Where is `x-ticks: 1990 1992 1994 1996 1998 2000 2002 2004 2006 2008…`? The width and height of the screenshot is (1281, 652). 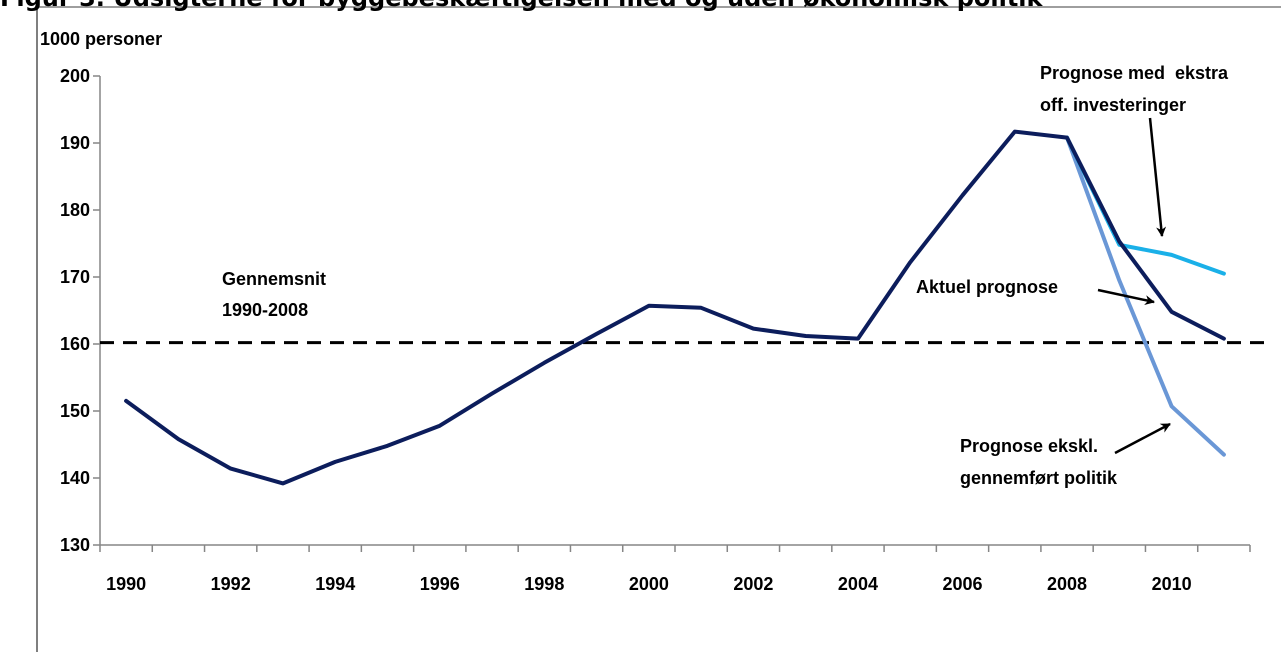 x-ticks: 1990 1992 1994 1996 1998 2000 2002 2004 2006 2008… is located at coordinates (675, 569).